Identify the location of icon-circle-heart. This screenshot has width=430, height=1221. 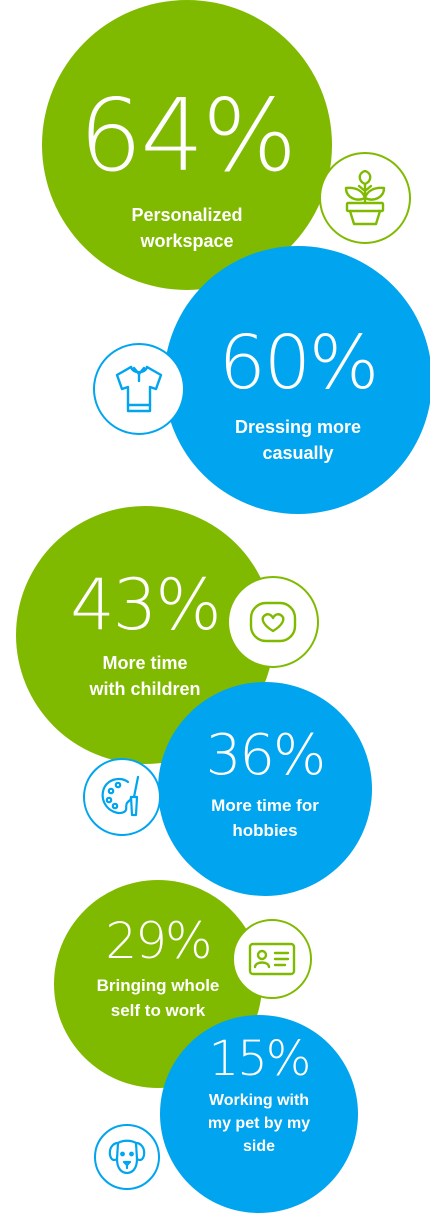
(273, 622).